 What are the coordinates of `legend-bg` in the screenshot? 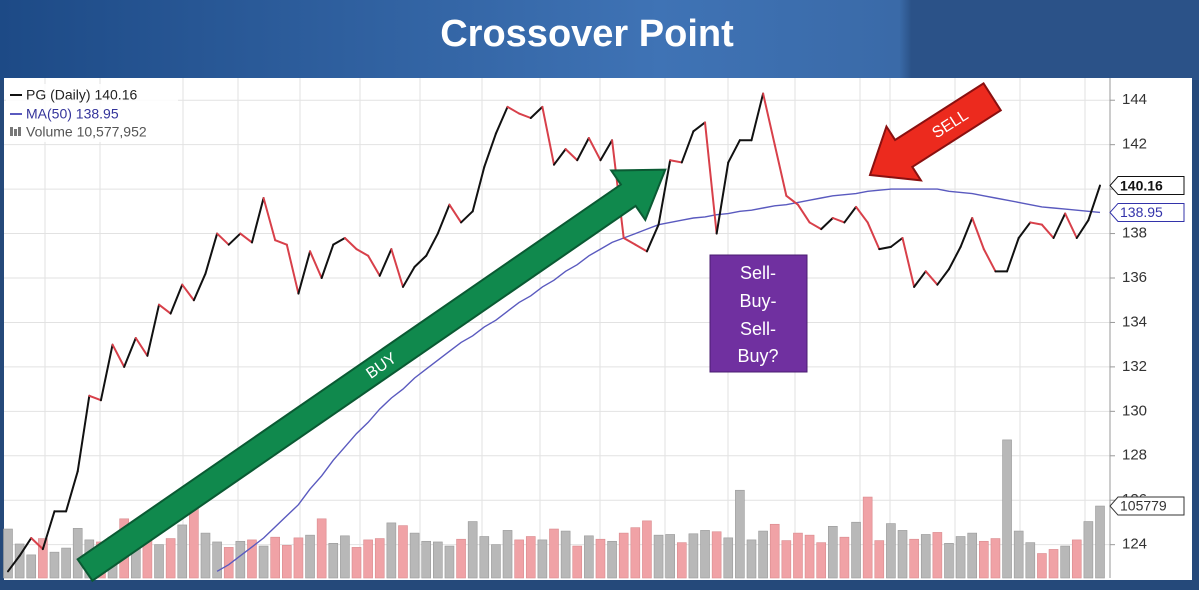 It's located at (92, 113).